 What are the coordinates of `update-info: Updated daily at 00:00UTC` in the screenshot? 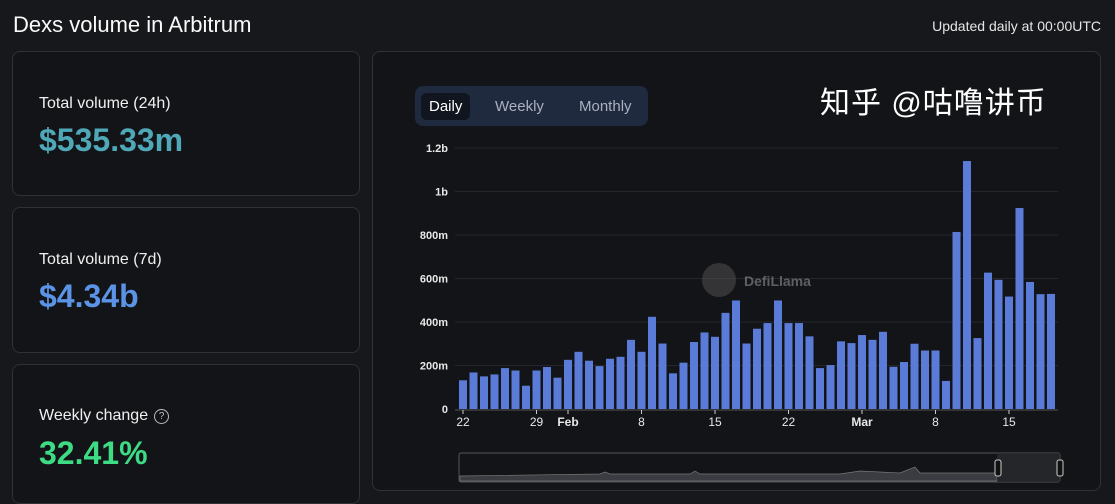 It's located at (1016, 26).